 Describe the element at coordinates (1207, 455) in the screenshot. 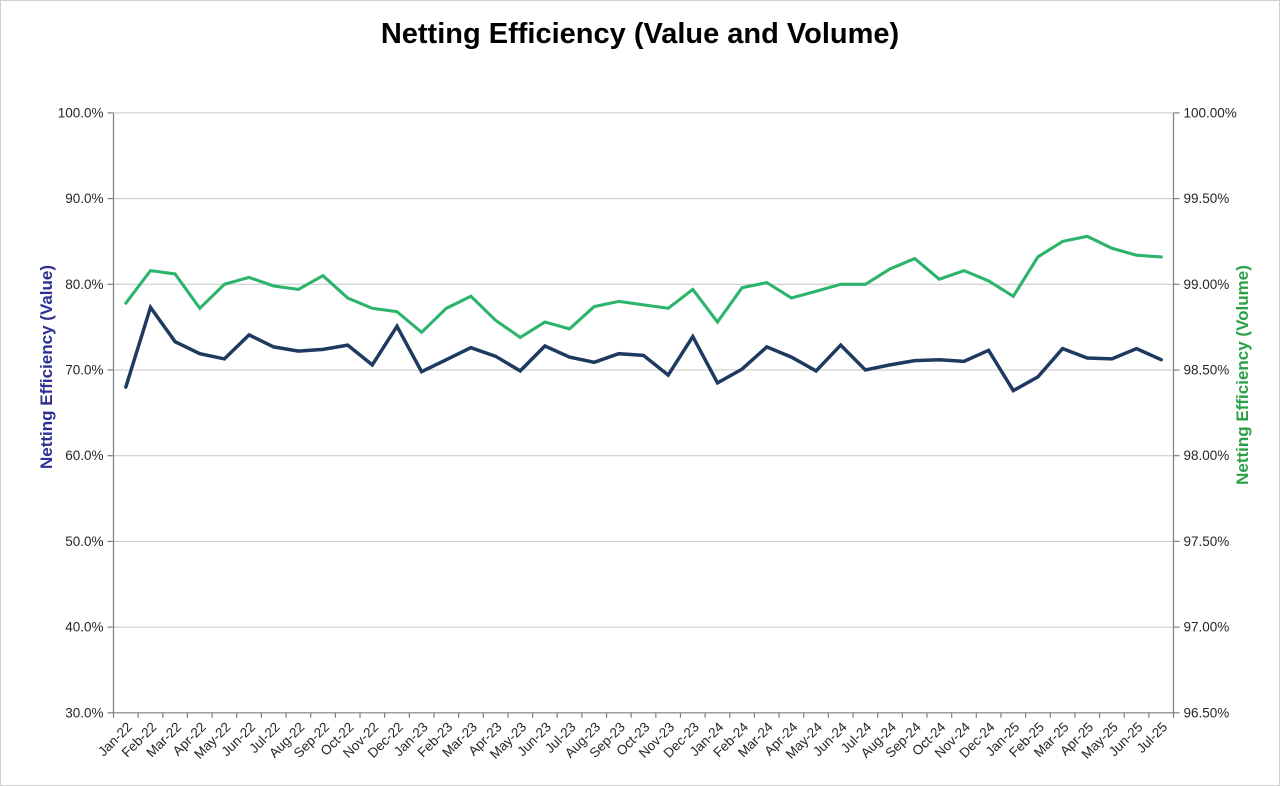

I see `right-axis-tick-label: 98.00%` at that location.